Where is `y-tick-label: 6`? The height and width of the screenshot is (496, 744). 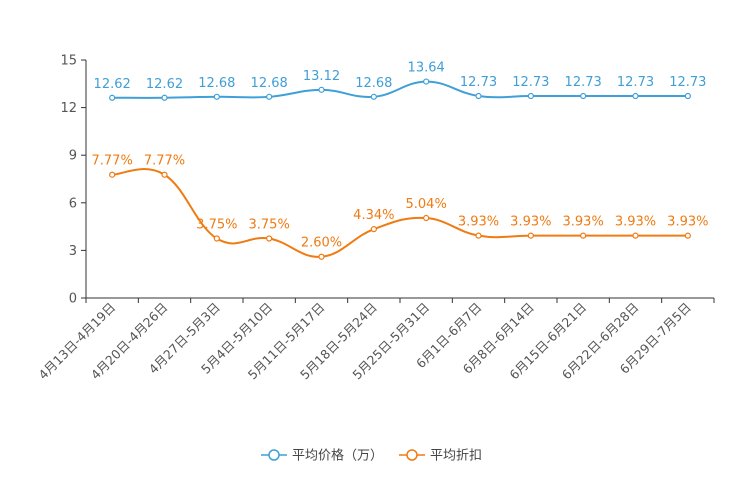 y-tick-label: 6 is located at coordinates (73, 203).